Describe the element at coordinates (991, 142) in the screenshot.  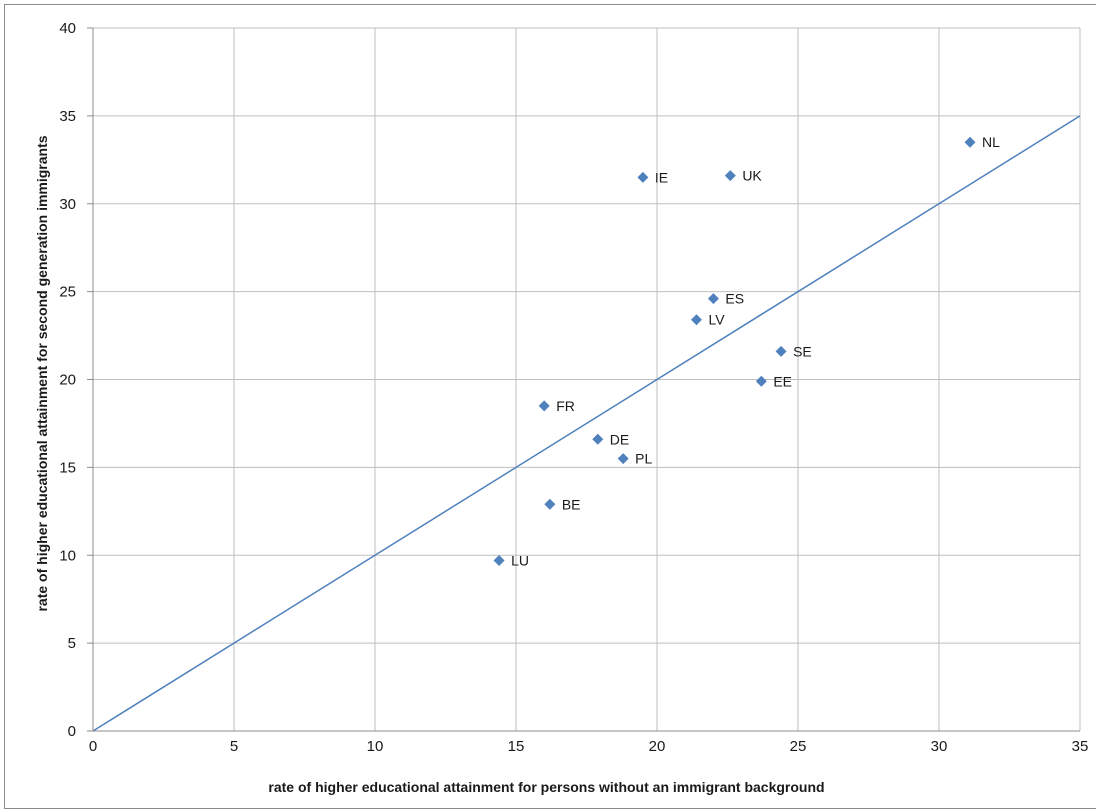
I see `data-label-nl: NL` at that location.